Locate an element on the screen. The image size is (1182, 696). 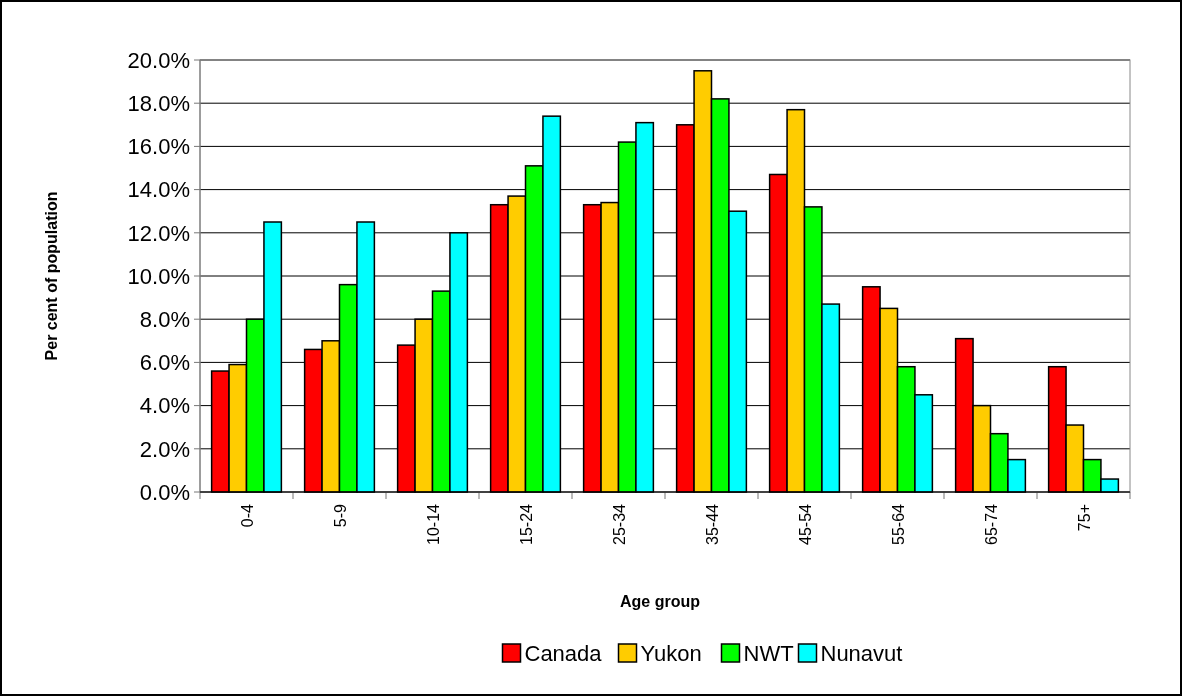
x-tick-label: 10-14 is located at coordinates (433, 524).